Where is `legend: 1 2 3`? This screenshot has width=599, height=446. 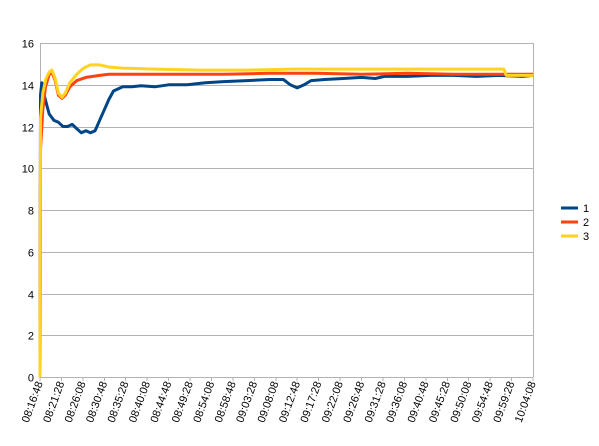 legend: 1 2 3 is located at coordinates (575, 223).